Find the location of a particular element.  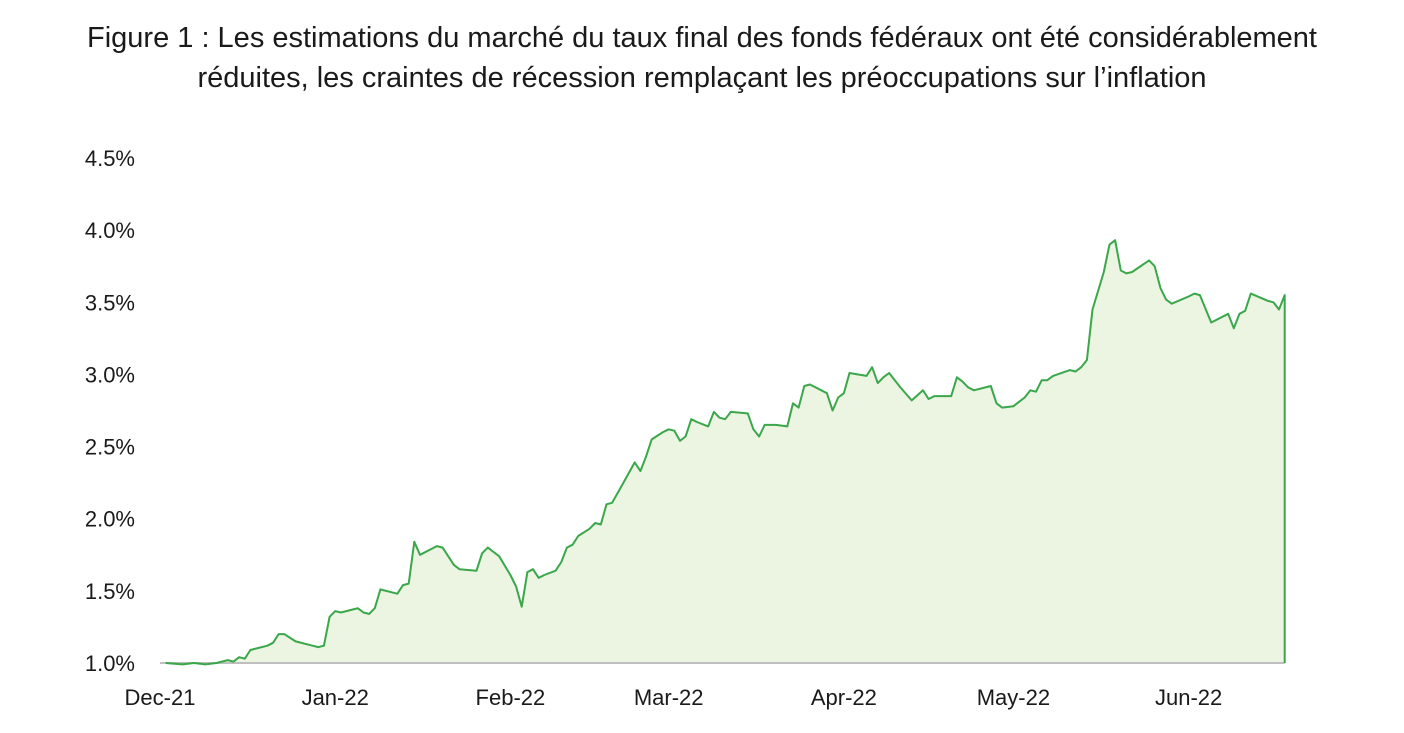

x-tick-label: Jan-22 is located at coordinates (335, 697).